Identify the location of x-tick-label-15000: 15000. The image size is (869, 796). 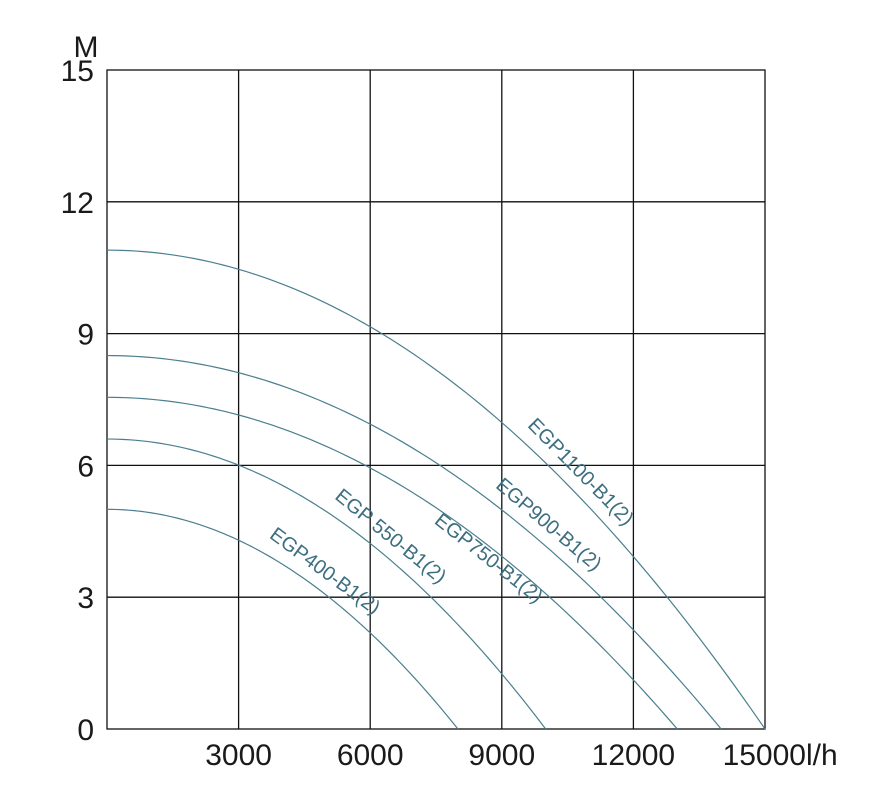
(764, 755).